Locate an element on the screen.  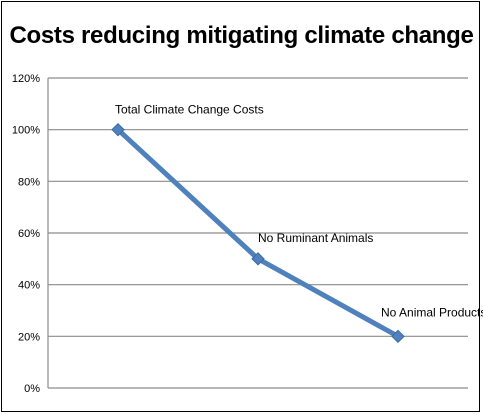
y-tick-label: 120% is located at coordinates (26, 79).